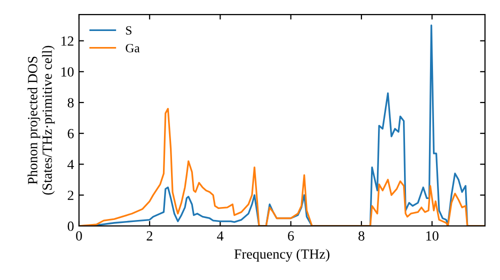 This screenshot has height=280, width=500. Describe the element at coordinates (129, 30) in the screenshot. I see `legend-label: S` at that location.